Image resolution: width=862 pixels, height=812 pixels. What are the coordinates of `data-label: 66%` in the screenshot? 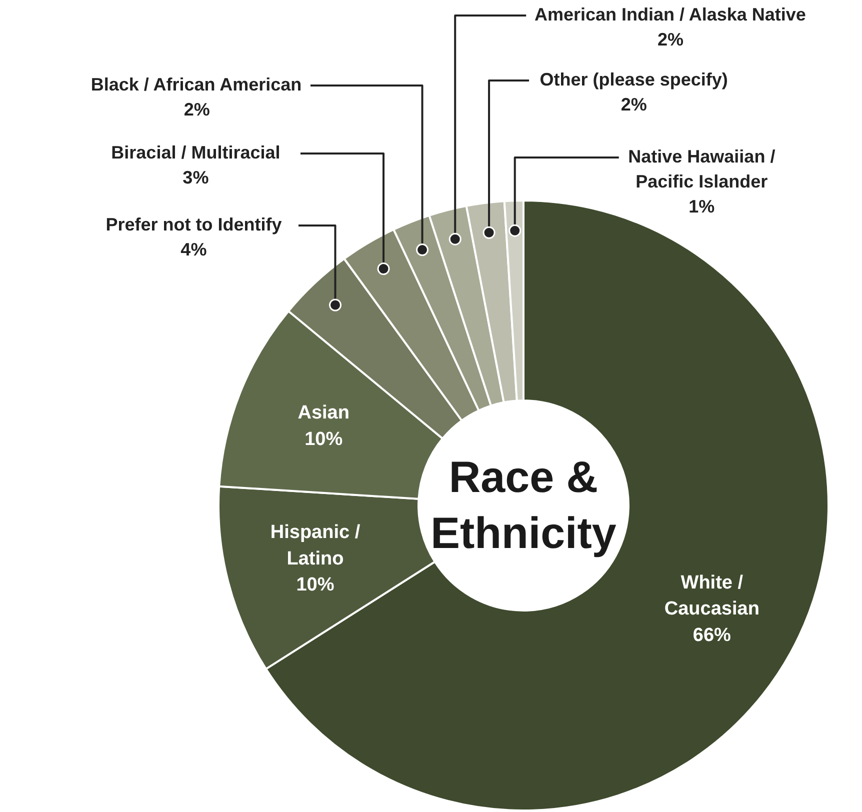 It's located at (712, 635).